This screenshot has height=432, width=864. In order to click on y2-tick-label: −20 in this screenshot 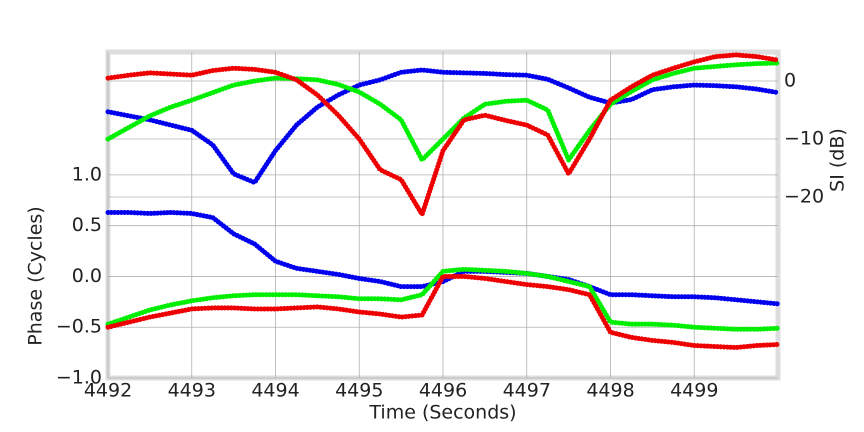, I will do `click(804, 197)`.